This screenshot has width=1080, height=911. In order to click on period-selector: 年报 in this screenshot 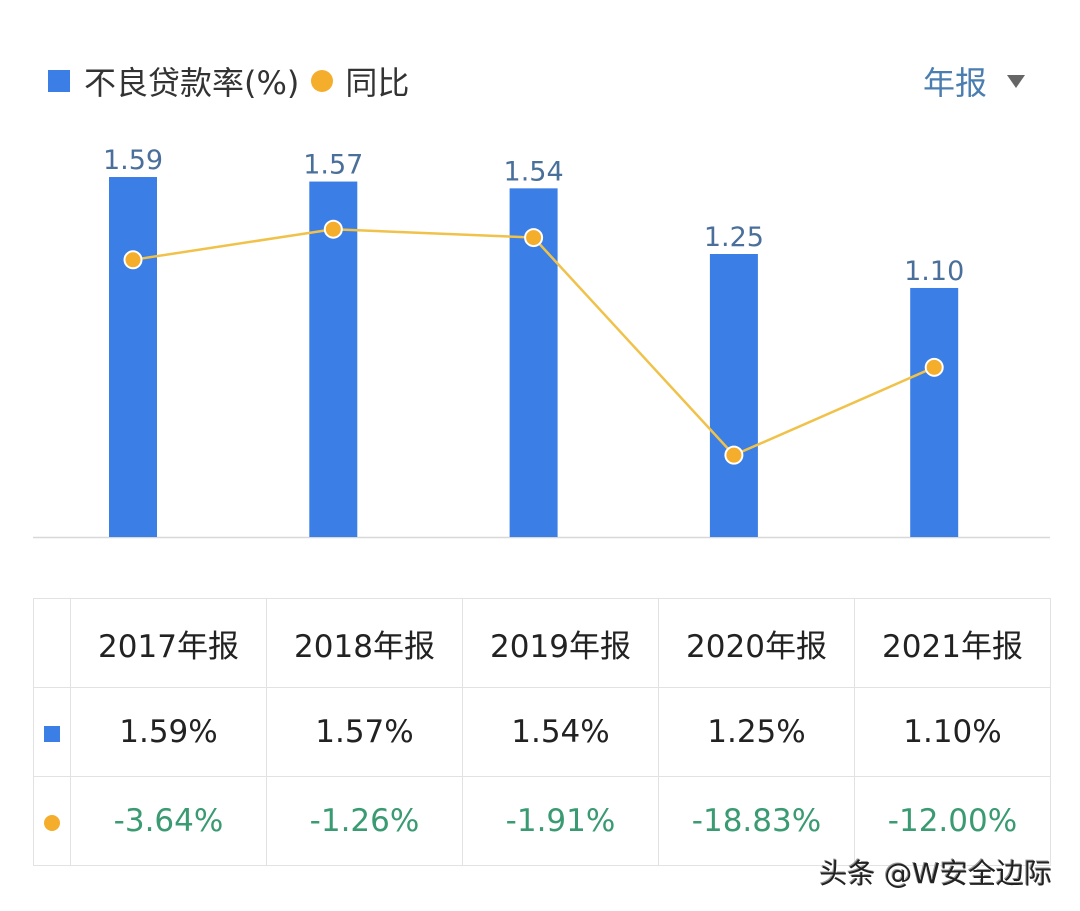, I will do `click(974, 81)`.